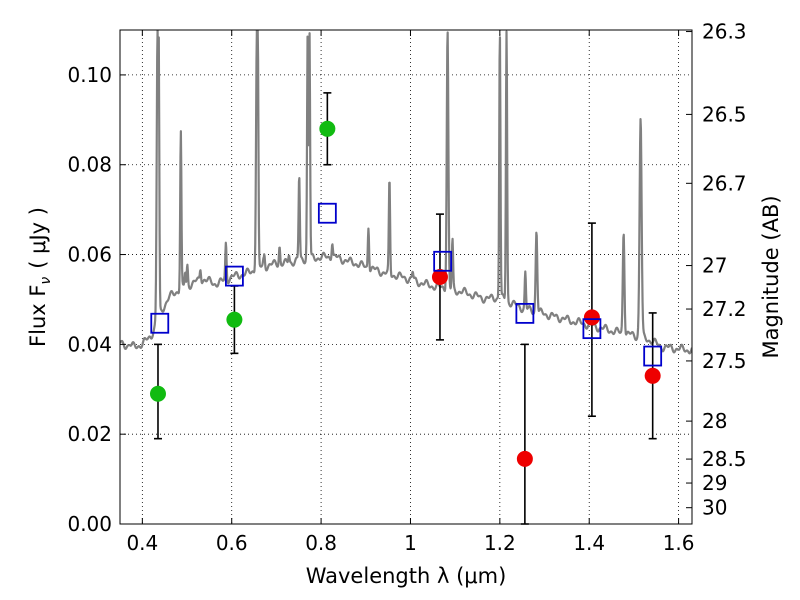 The width and height of the screenshot is (800, 600). What do you see at coordinates (724, 309) in the screenshot?
I see `mag-tick-label: 27.2` at bounding box center [724, 309].